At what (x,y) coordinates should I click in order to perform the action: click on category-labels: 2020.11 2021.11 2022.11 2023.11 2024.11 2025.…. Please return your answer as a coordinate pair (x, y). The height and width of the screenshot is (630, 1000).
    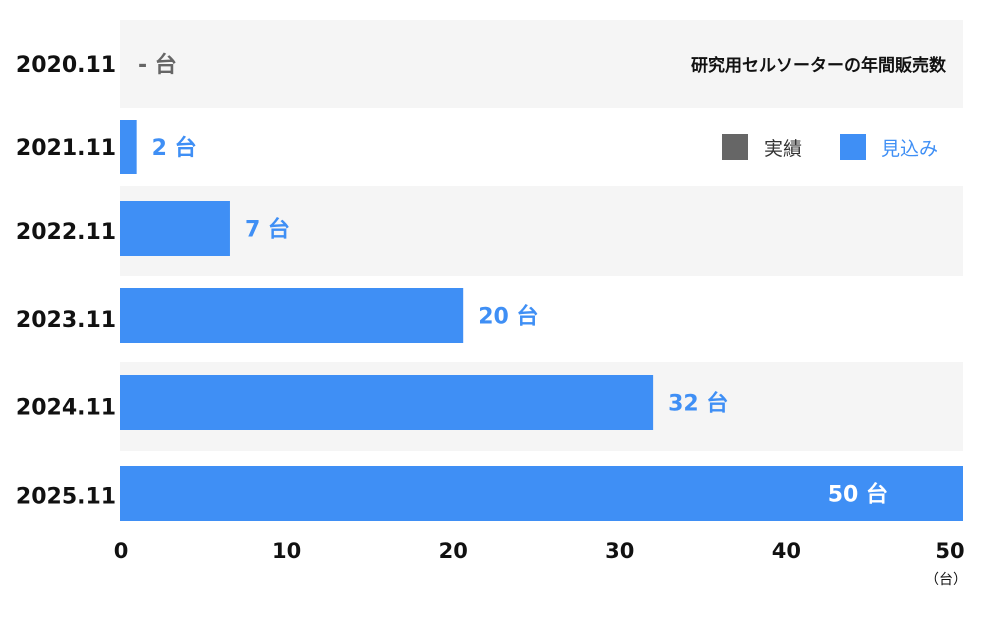
    Looking at the image, I should click on (66, 281).